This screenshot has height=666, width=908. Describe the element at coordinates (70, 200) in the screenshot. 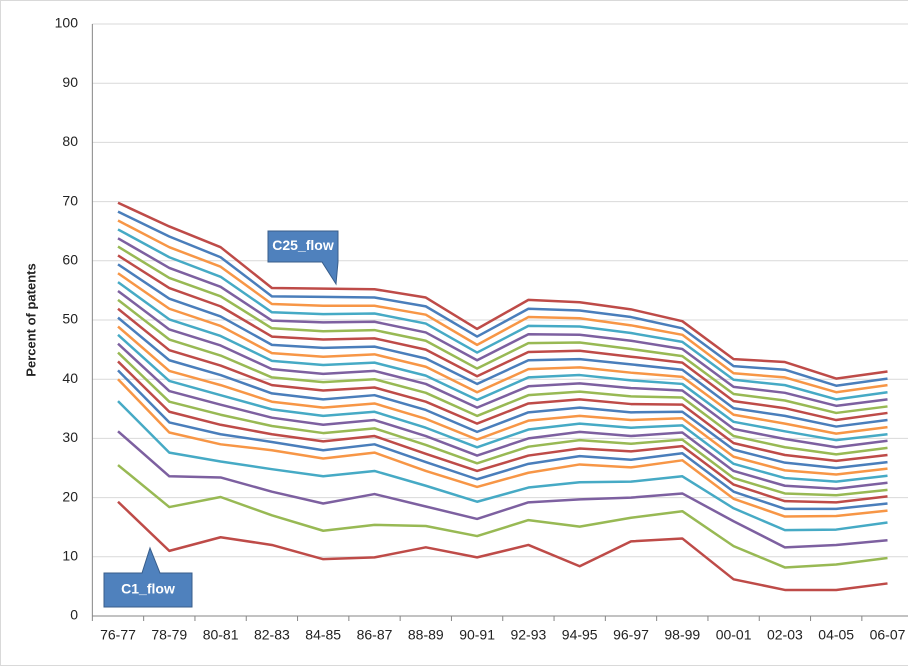

I see `y-tick-label: 70` at that location.